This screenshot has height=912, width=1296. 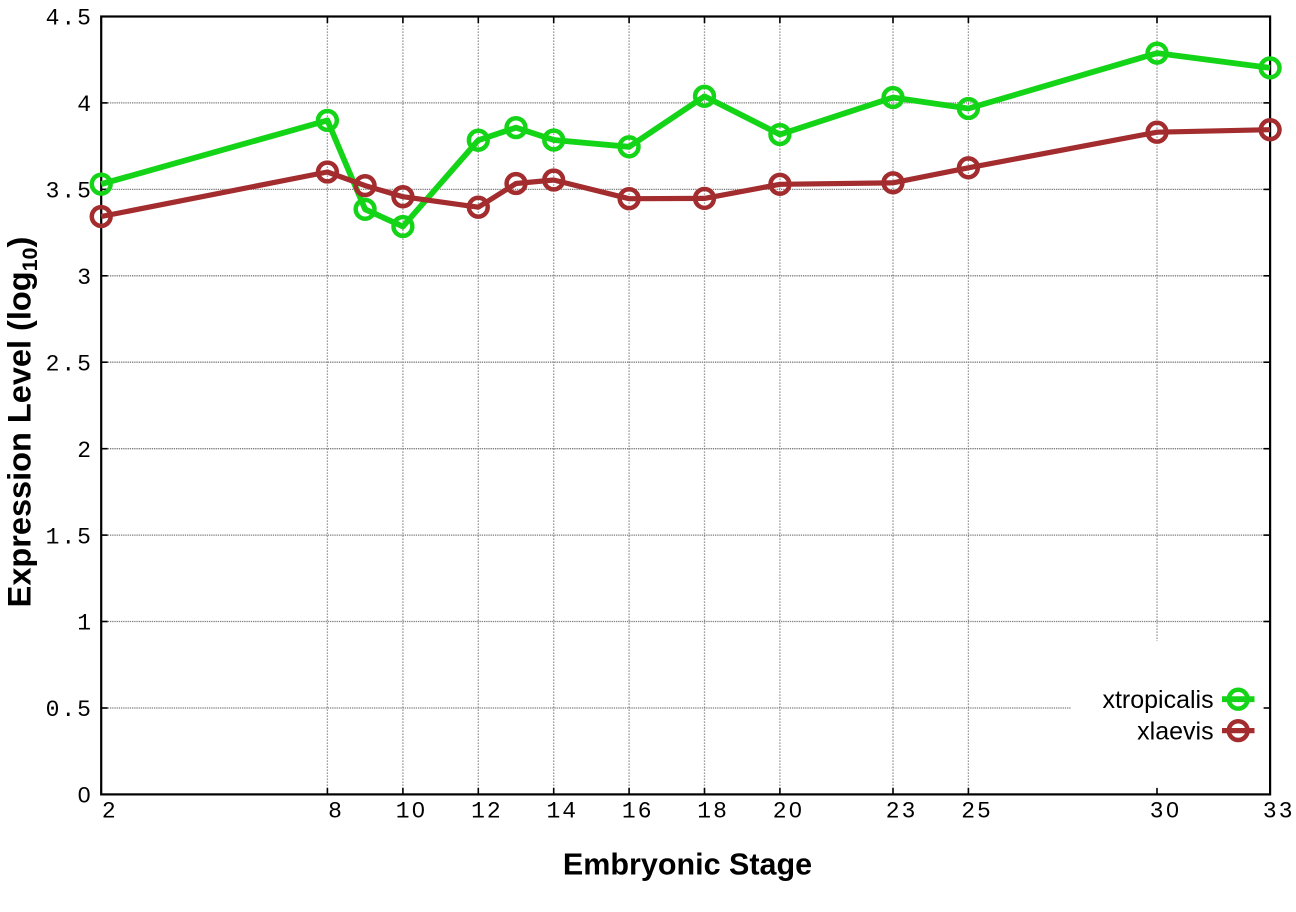 What do you see at coordinates (1157, 700) in the screenshot?
I see `svg-text: xtropicalis` at bounding box center [1157, 700].